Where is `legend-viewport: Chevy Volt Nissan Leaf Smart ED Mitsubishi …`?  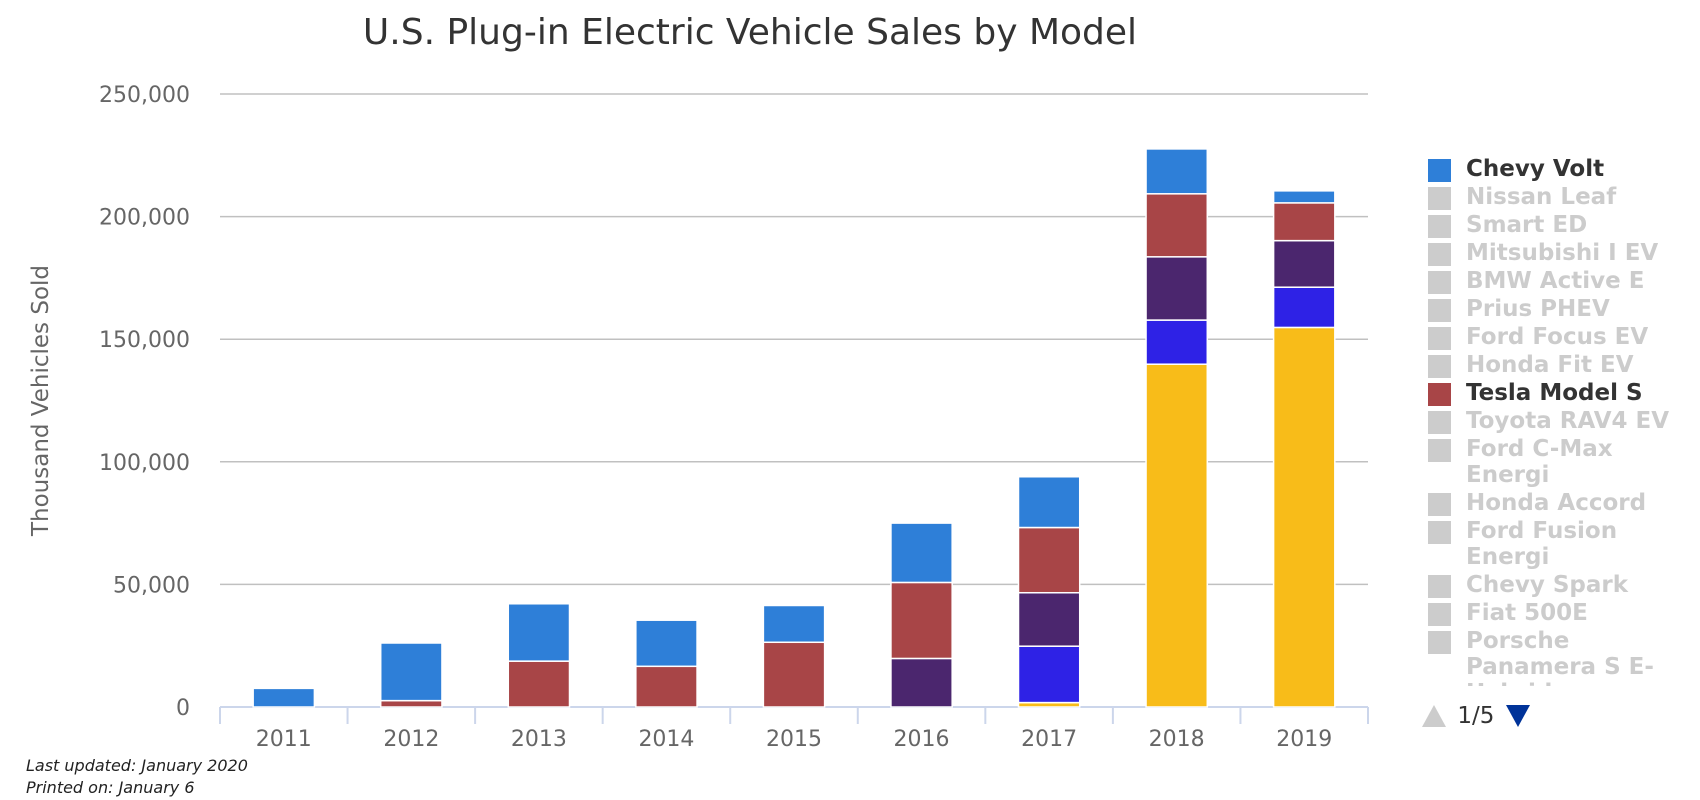
legend-viewport: Chevy Volt Nissan Leaf Smart ED Mitsubishi … is located at coordinates (1561, 421).